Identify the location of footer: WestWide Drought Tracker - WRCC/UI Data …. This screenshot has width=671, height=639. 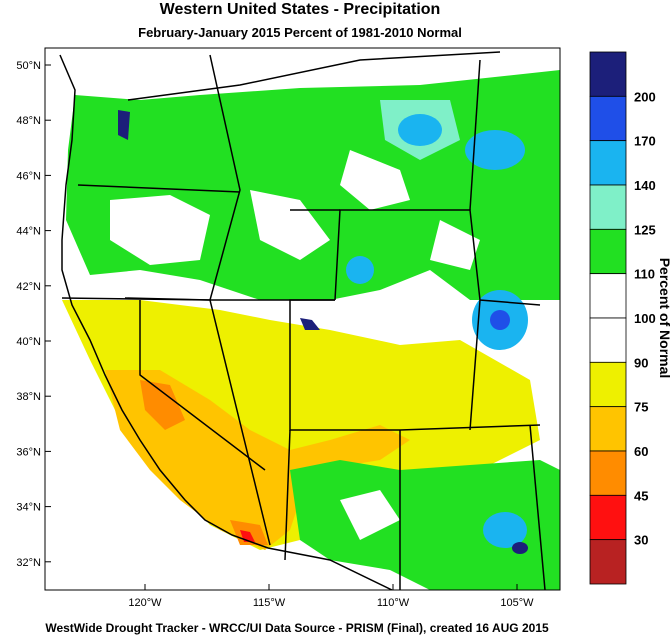
(297, 628).